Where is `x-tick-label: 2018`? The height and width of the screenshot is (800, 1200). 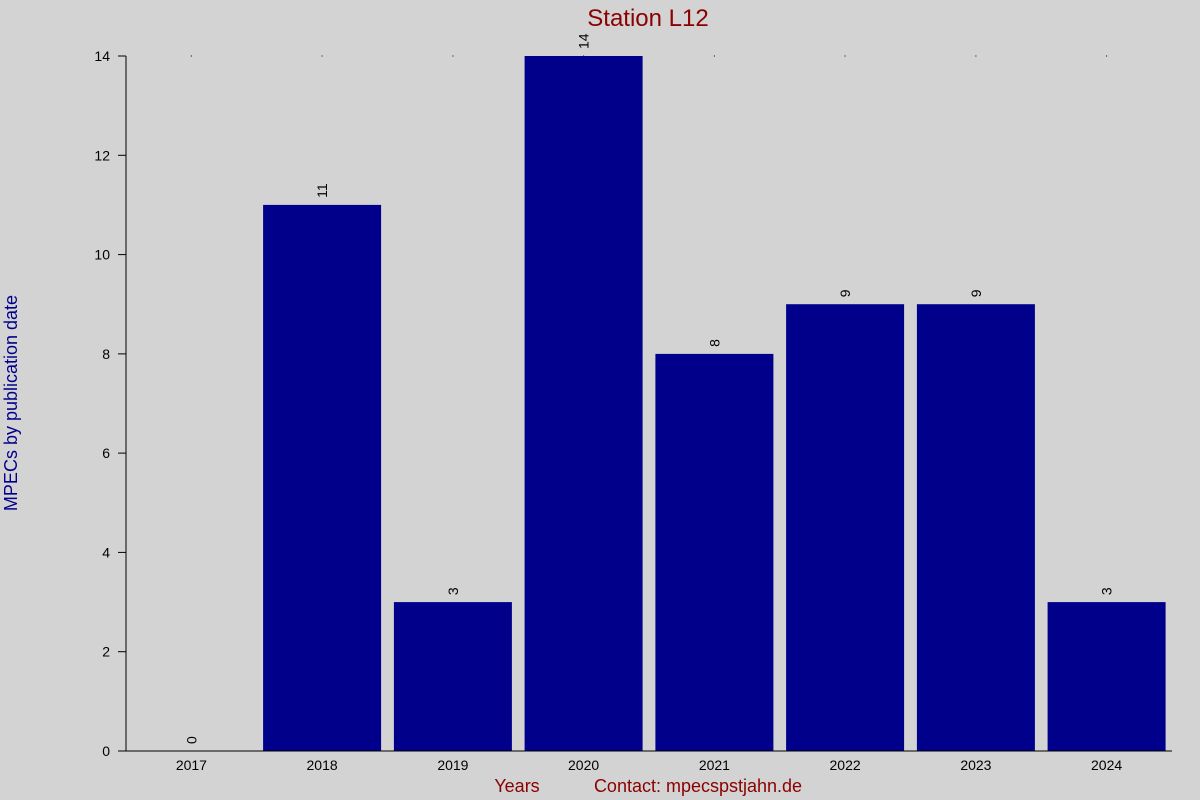
x-tick-label: 2018 is located at coordinates (322, 765).